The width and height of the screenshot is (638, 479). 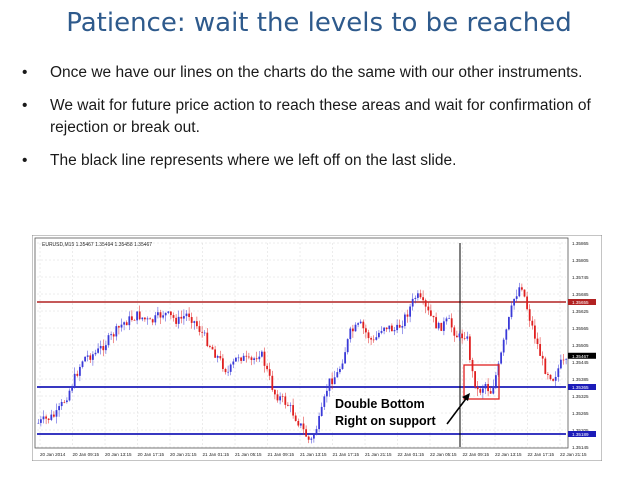 I want to click on price-tick-label: 1.35865, so click(x=580, y=243).